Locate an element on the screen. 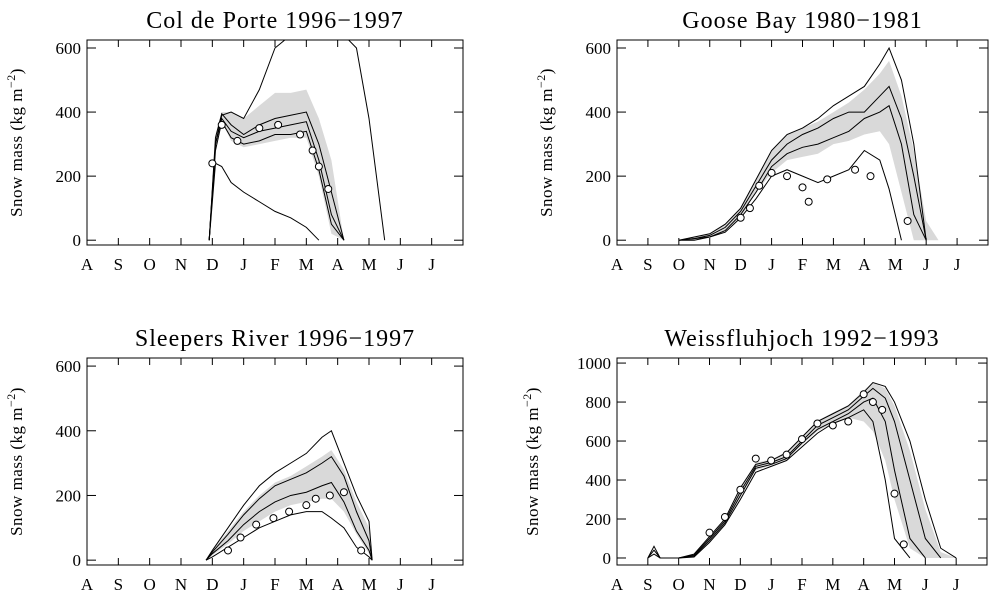 The width and height of the screenshot is (989, 600). y-tick-label: 1000 is located at coordinates (594, 363).